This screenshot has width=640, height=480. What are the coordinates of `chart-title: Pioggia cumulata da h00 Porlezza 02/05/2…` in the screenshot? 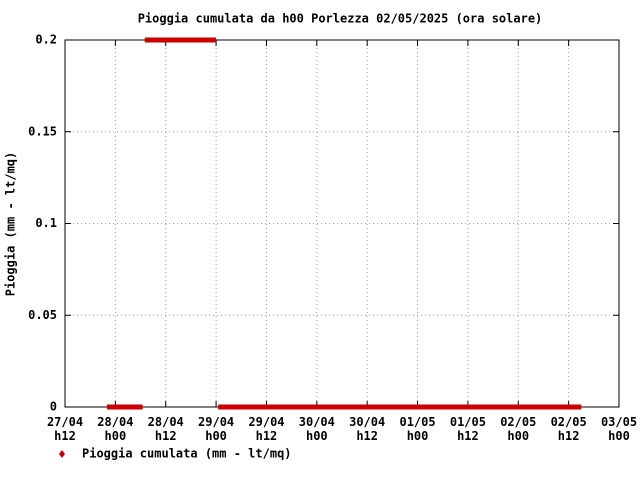 It's located at (340, 19).